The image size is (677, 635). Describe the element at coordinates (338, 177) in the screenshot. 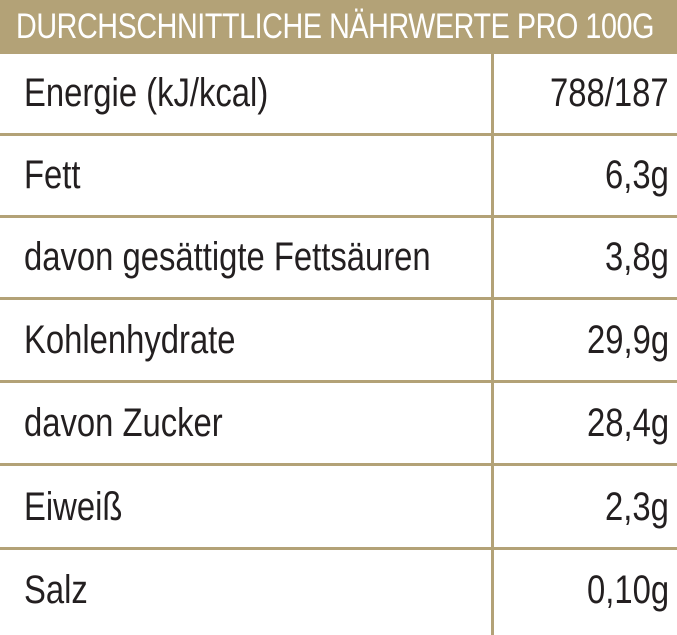

I see `table-row-fett: Fett 6,3g` at that location.